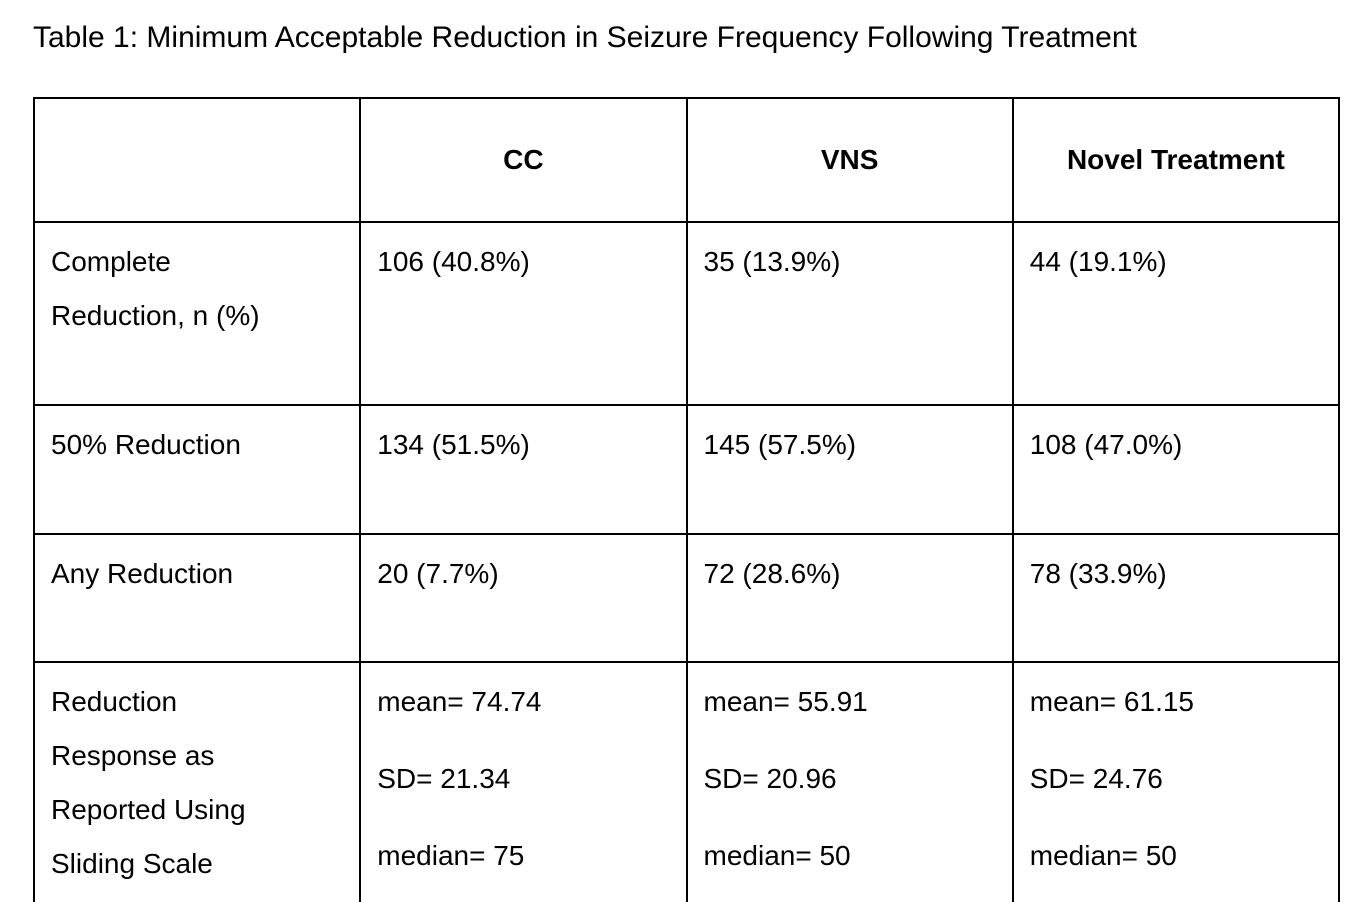 The height and width of the screenshot is (902, 1364). I want to click on stat-sd: SD= 20.96, so click(770, 778).